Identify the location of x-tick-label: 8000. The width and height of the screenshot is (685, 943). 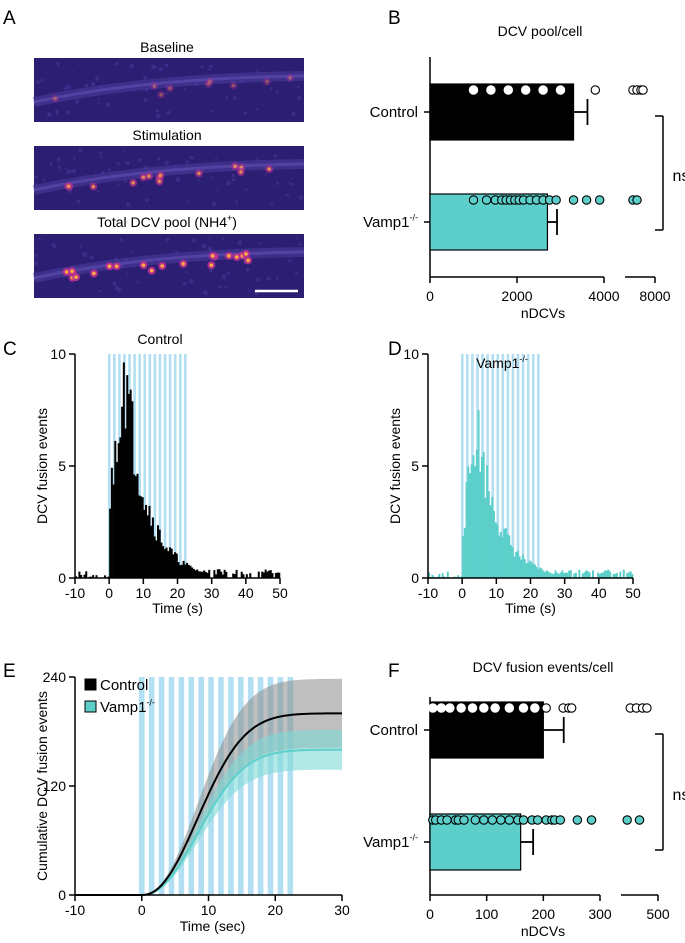
(654, 296).